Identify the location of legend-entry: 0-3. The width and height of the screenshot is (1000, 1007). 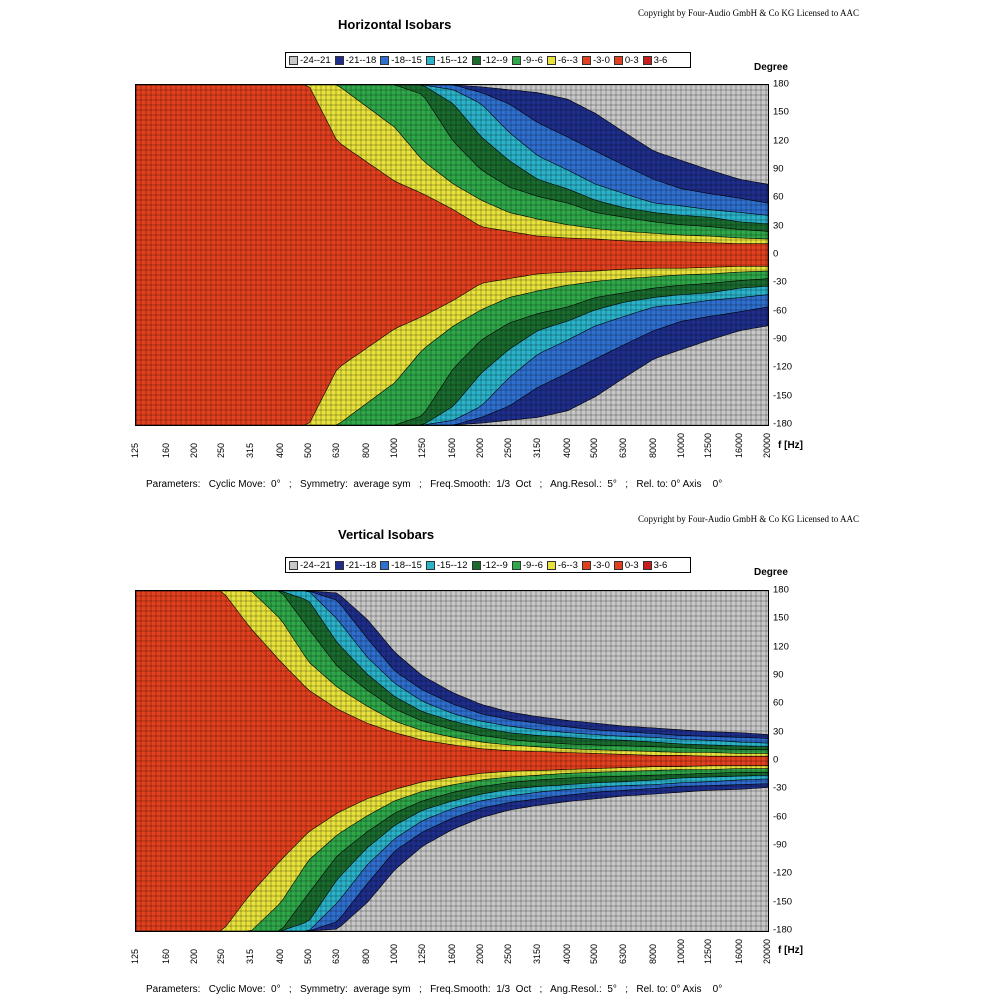
(626, 60).